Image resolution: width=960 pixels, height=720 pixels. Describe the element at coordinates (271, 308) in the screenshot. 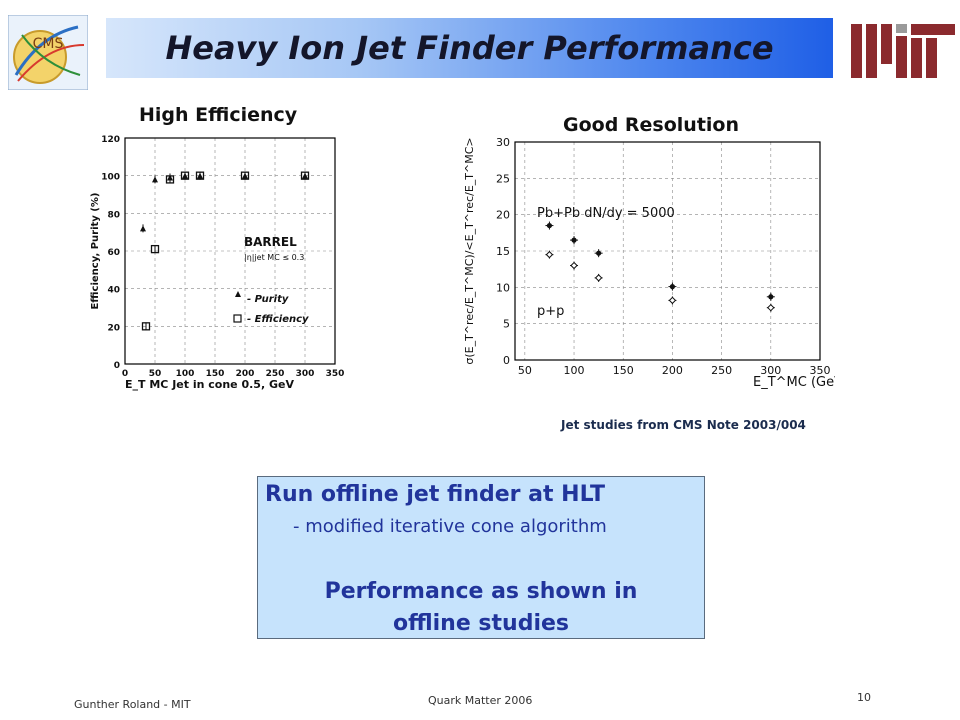

I see `legend: - Purity - Efficiency` at that location.